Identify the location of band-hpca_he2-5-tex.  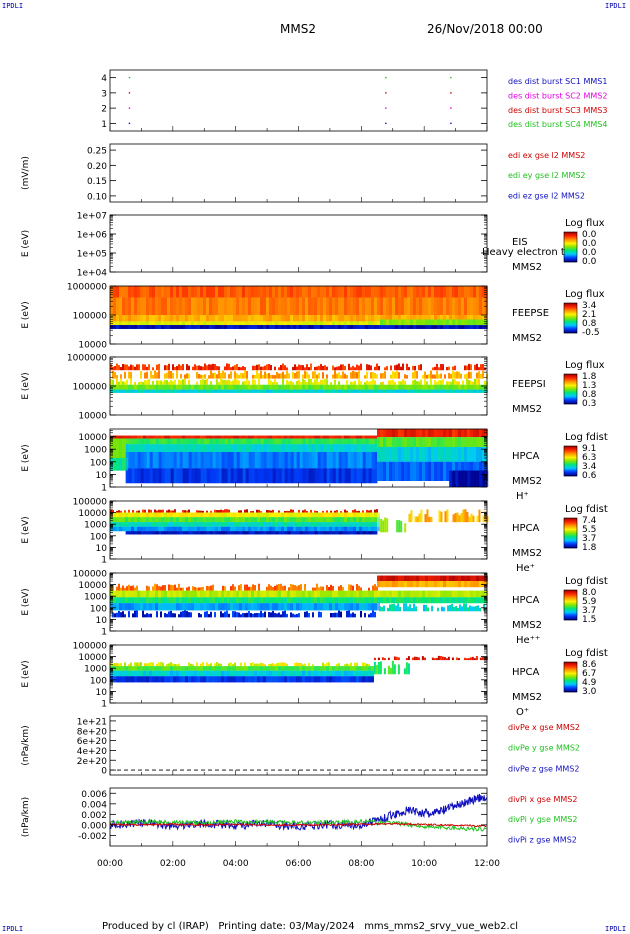
(165, 607).